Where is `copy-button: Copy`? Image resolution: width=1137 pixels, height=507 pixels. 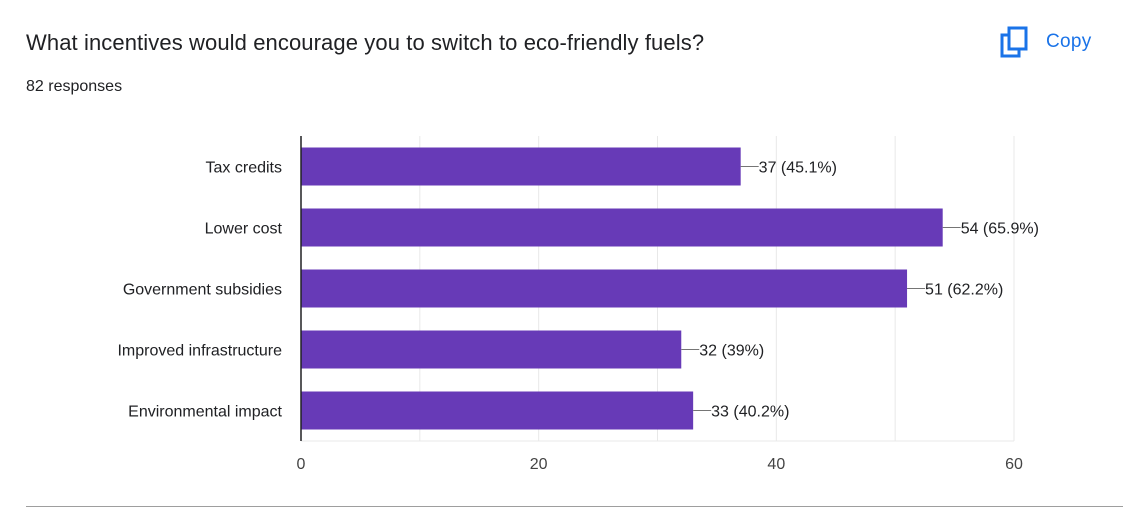 copy-button: Copy is located at coordinates (1046, 42).